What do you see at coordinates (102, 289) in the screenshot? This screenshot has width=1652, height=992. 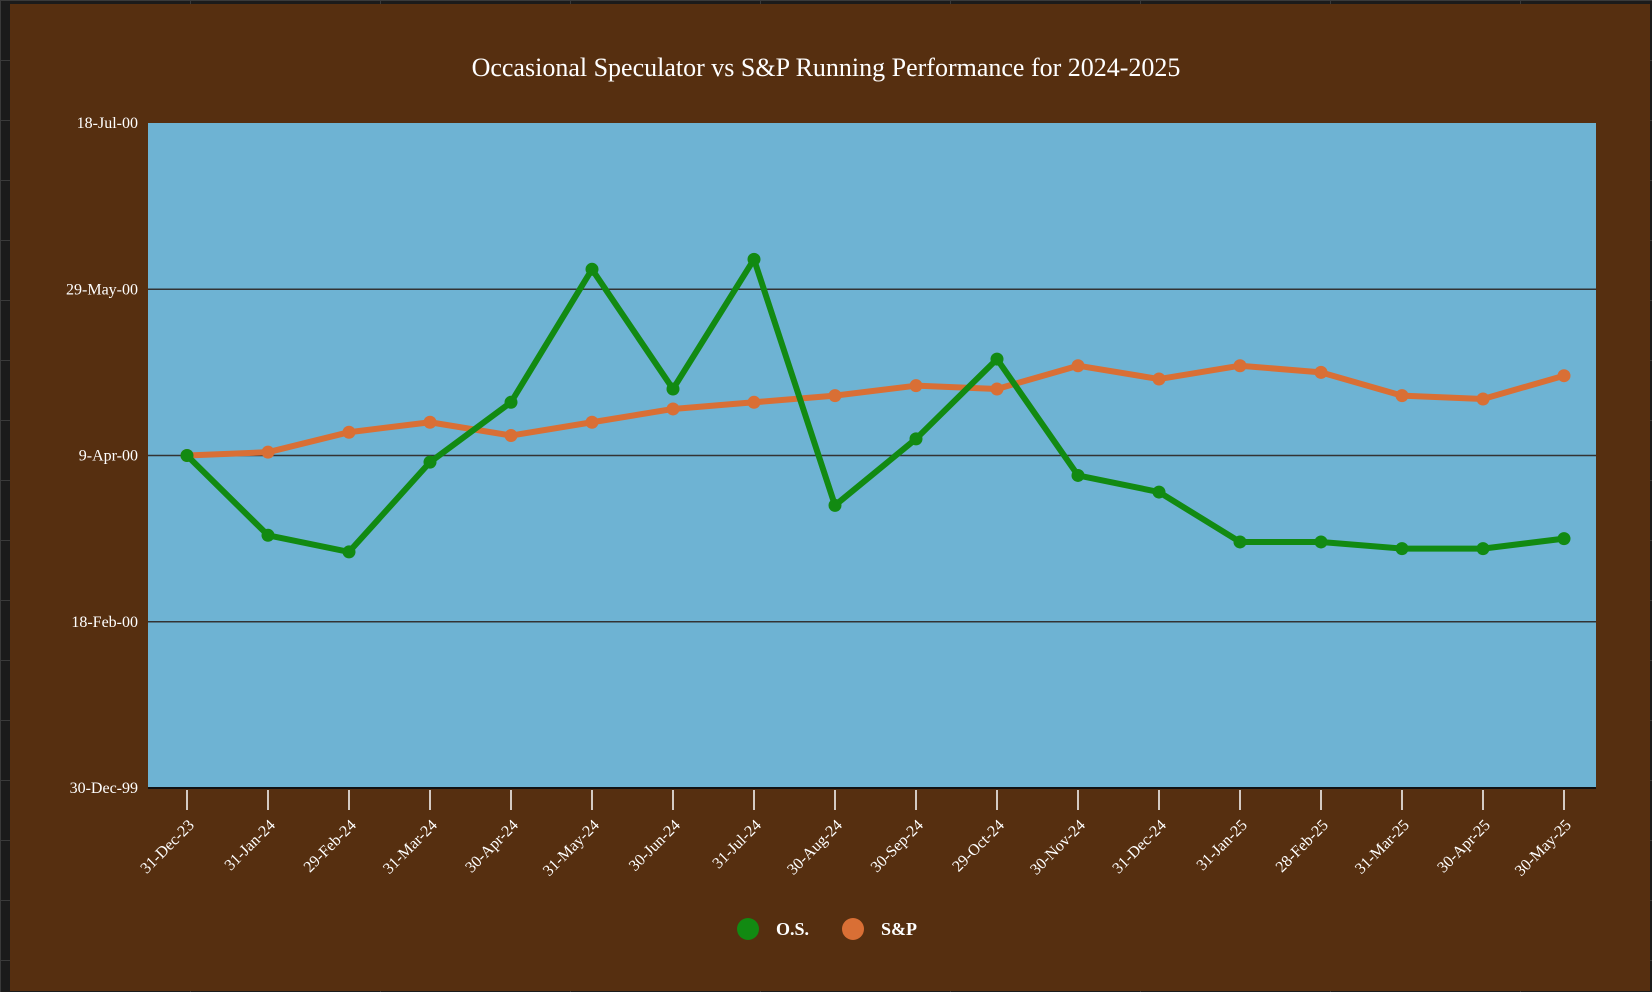 I see `y-tick-label: 29-May-00` at bounding box center [102, 289].